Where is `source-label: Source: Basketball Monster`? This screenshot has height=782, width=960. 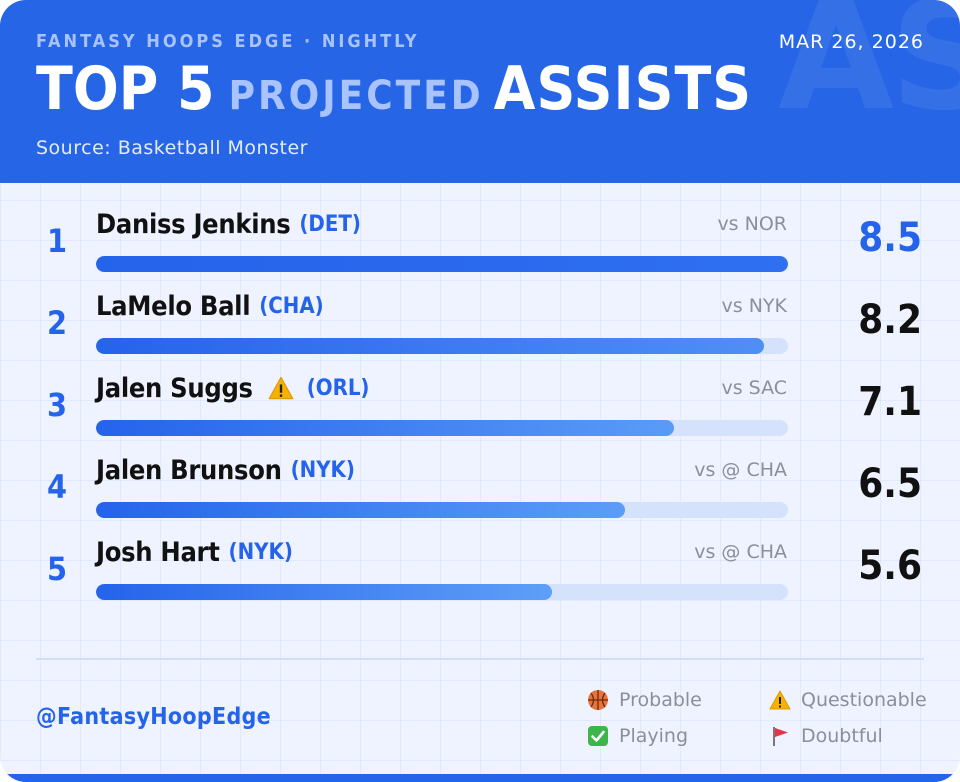
source-label: Source: Basketball Monster is located at coordinates (172, 148).